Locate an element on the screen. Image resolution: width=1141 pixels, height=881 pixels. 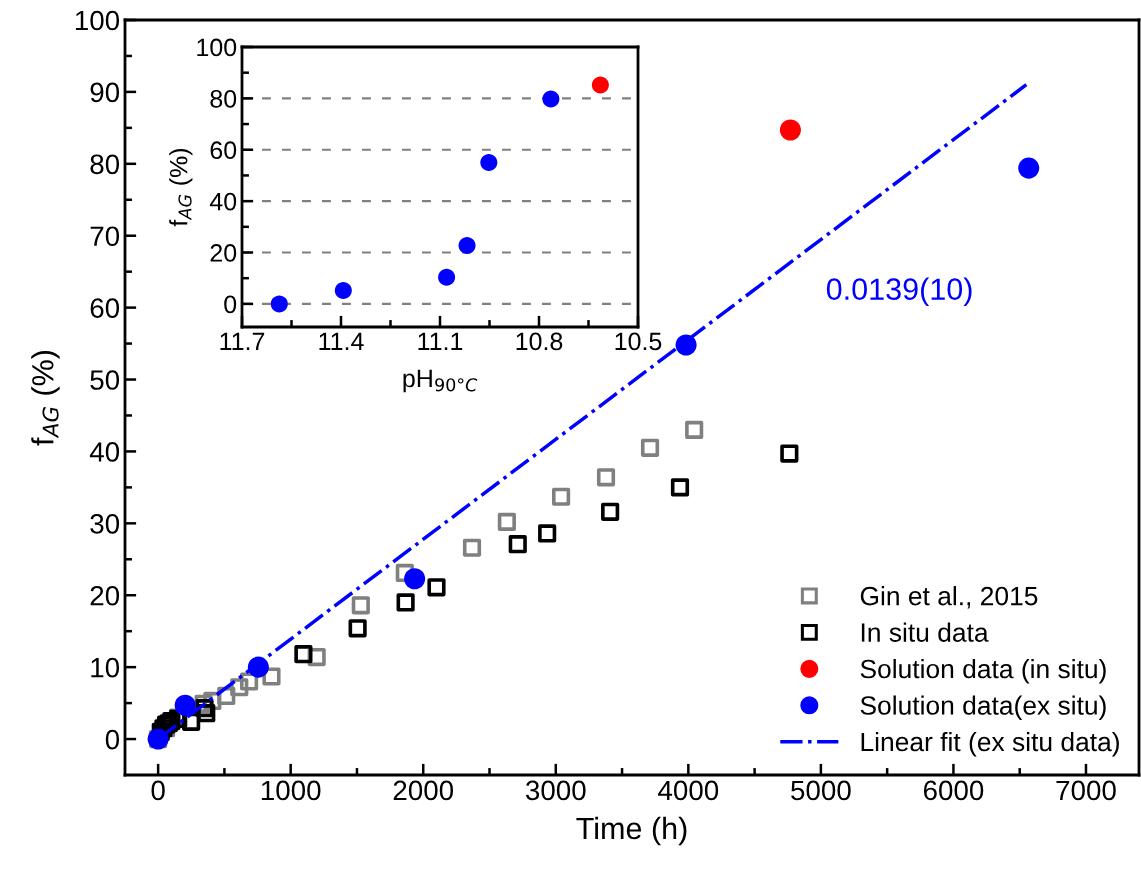
y-tick-label: 30 is located at coordinates (105, 524).